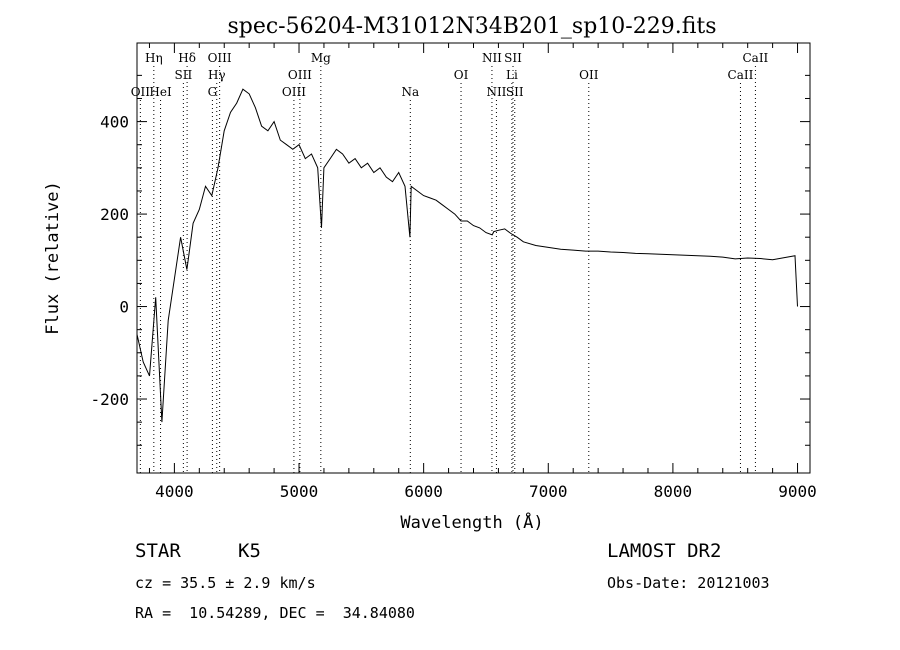 This screenshot has width=900, height=650. Describe the element at coordinates (471, 26) in the screenshot. I see `chart-title: spec-56204-M31012N34B201_sp10-229.fits` at that location.